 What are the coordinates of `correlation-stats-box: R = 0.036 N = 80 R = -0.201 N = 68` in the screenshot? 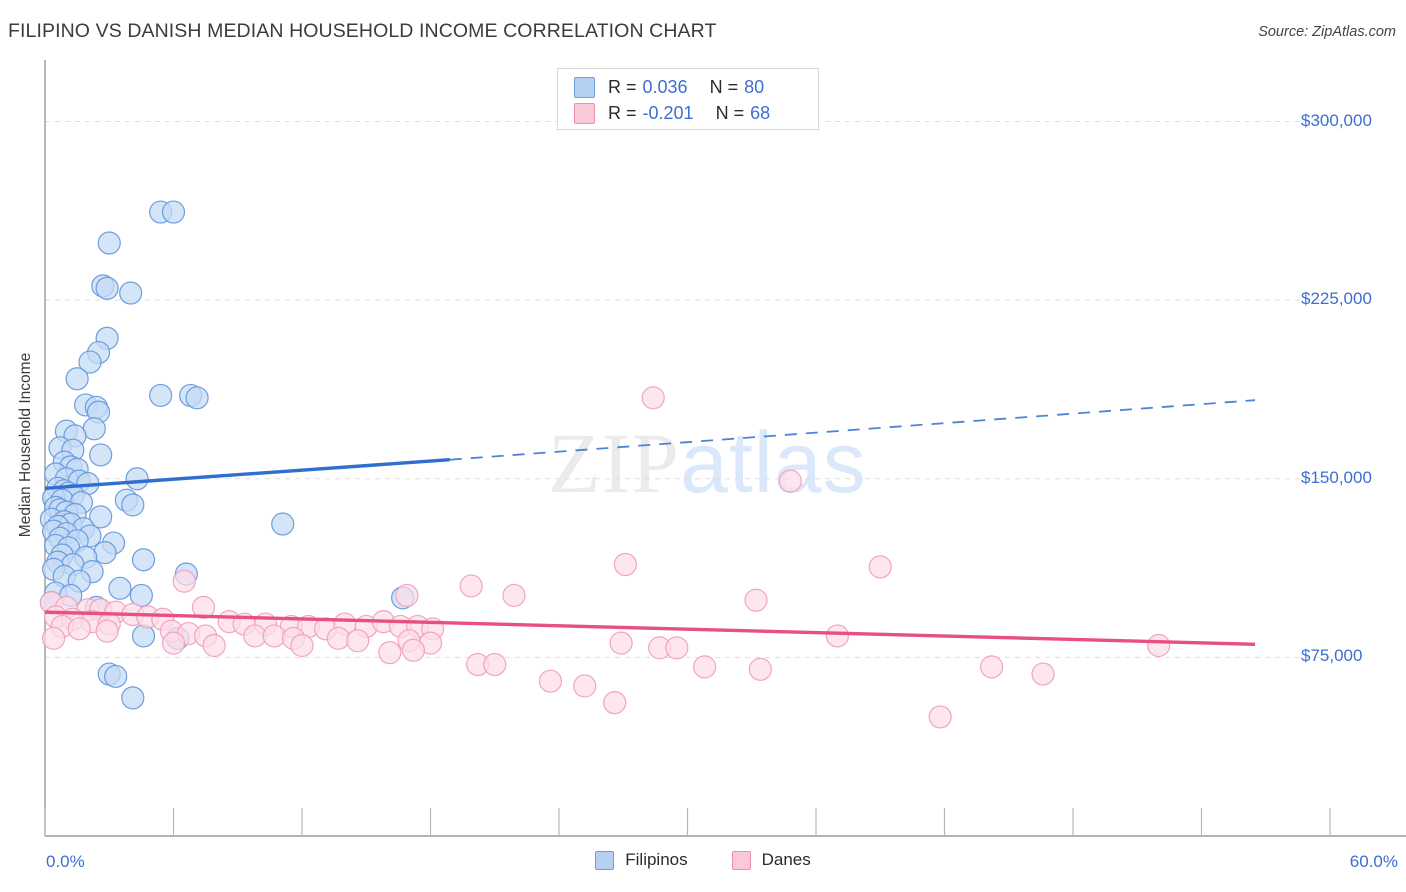 It's located at (688, 99).